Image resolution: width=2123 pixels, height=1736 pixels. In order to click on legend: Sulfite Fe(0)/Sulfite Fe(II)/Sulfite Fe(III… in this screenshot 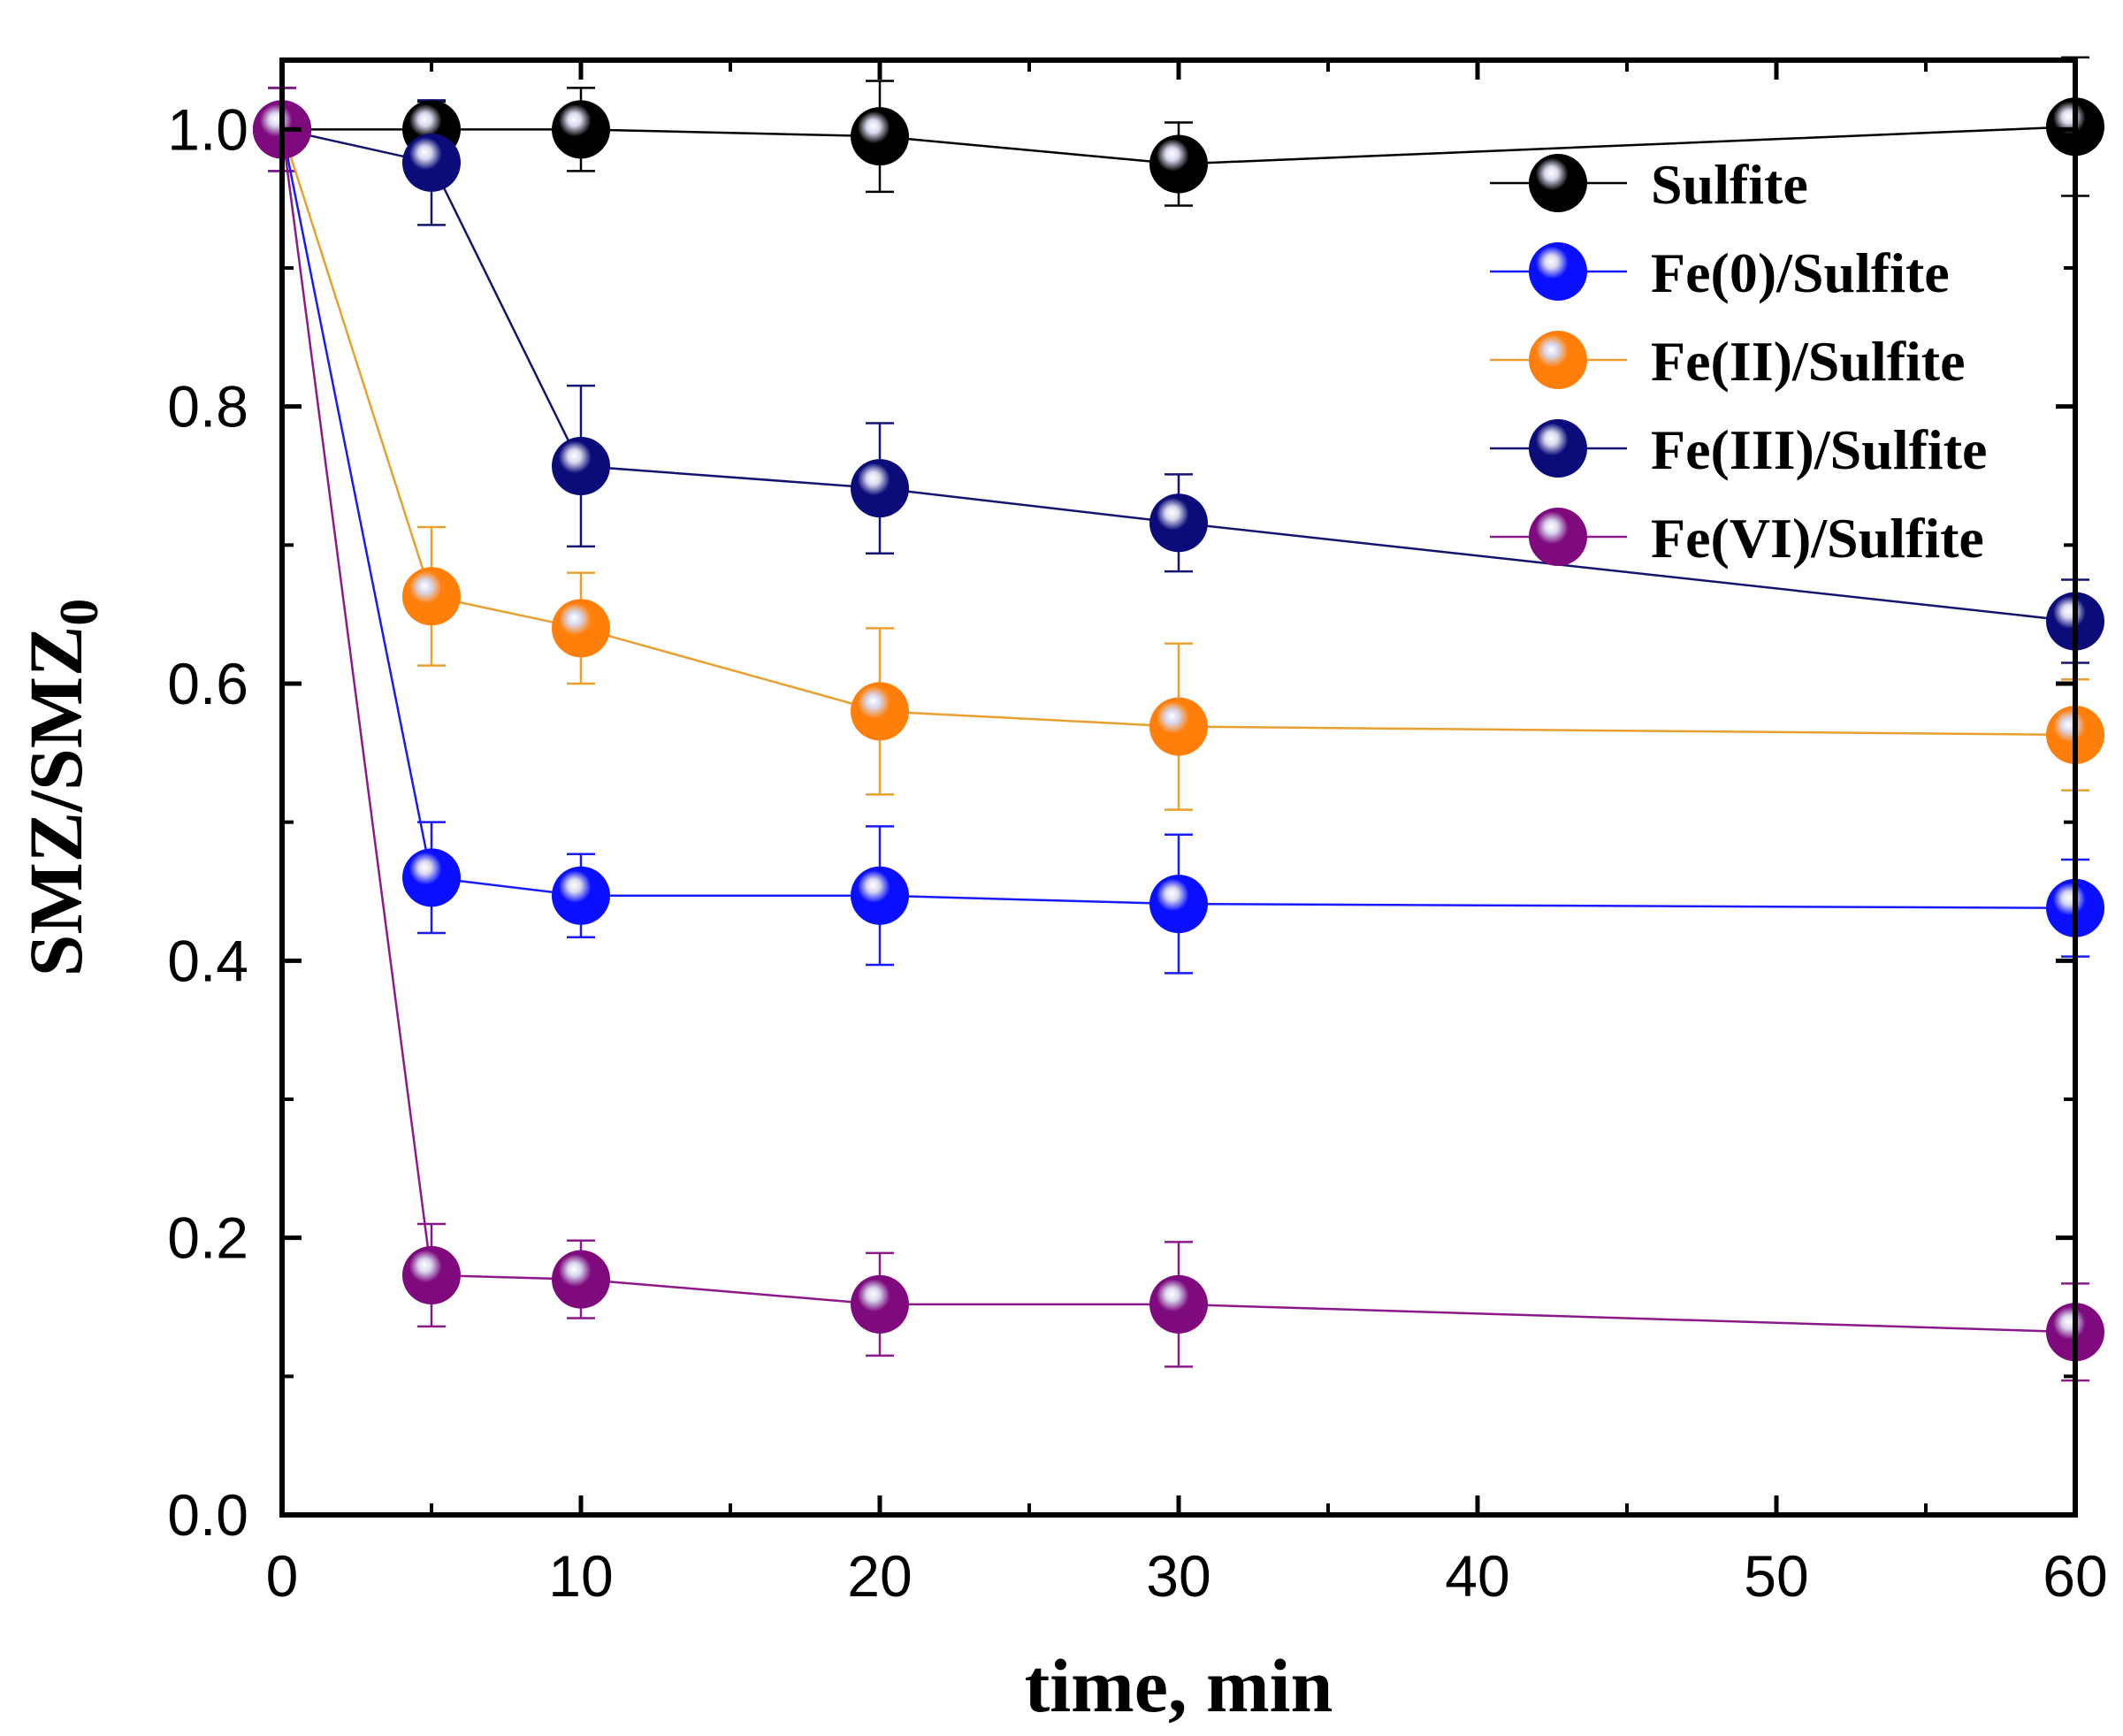, I will do `click(1738, 361)`.